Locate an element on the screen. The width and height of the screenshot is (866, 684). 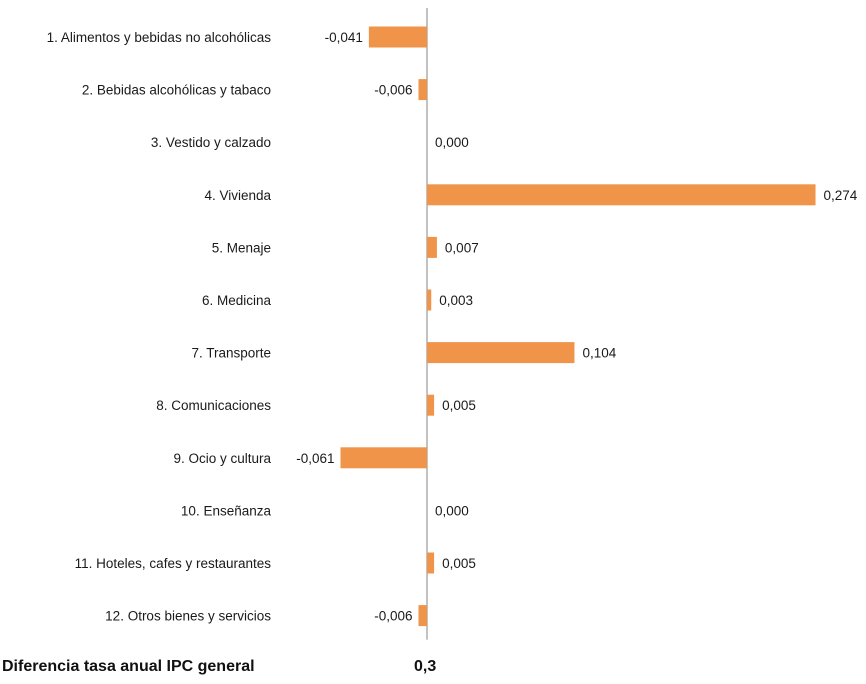
category-label: 5. Menaje is located at coordinates (241, 247).